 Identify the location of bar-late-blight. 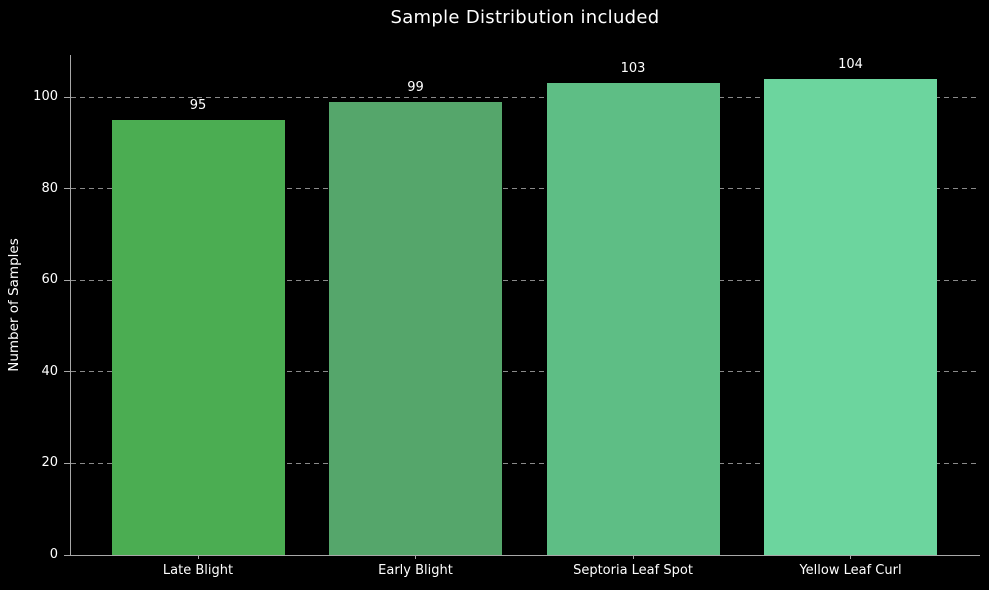
(198, 337).